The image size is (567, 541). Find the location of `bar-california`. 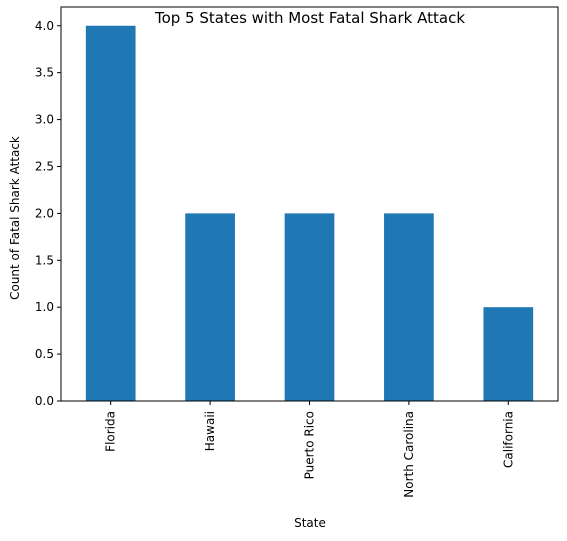

bar-california is located at coordinates (508, 354).